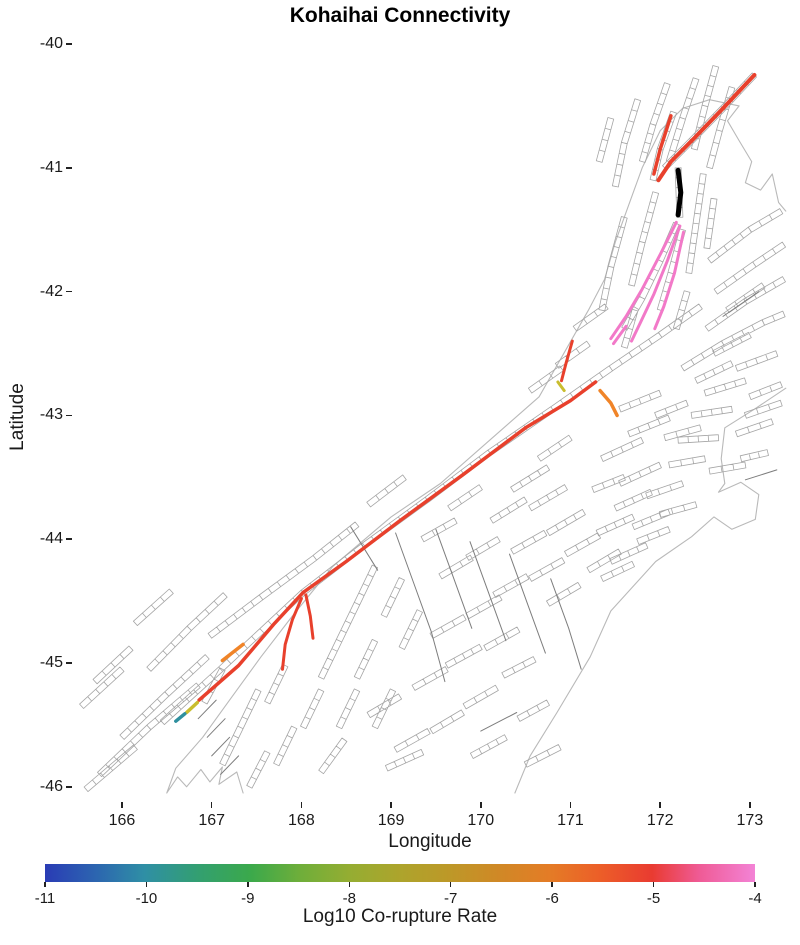  Describe the element at coordinates (51, 415) in the screenshot. I see `y-tick-label: -43` at that location.